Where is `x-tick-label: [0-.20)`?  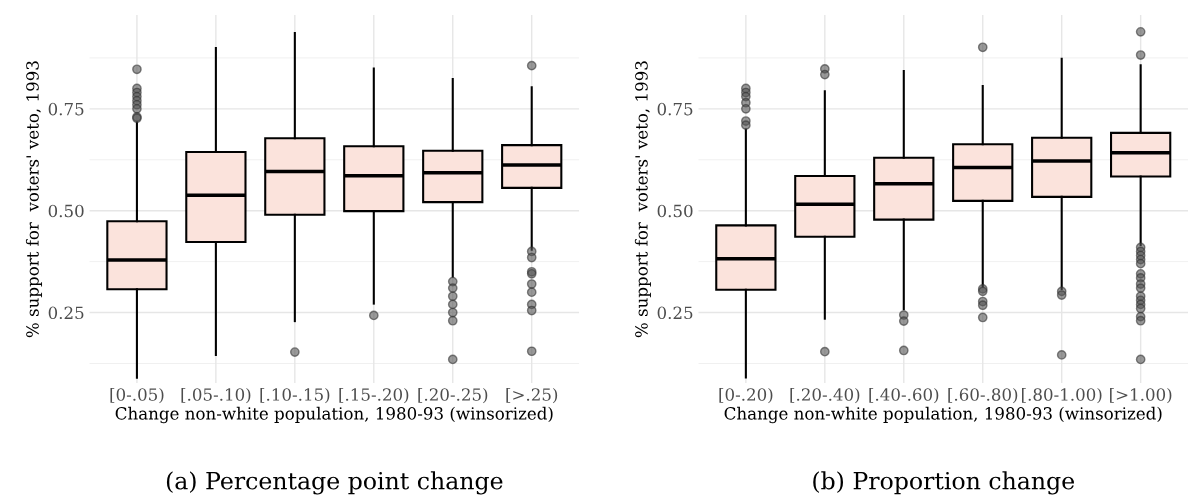
x-tick-label: [0-.20) is located at coordinates (746, 395).